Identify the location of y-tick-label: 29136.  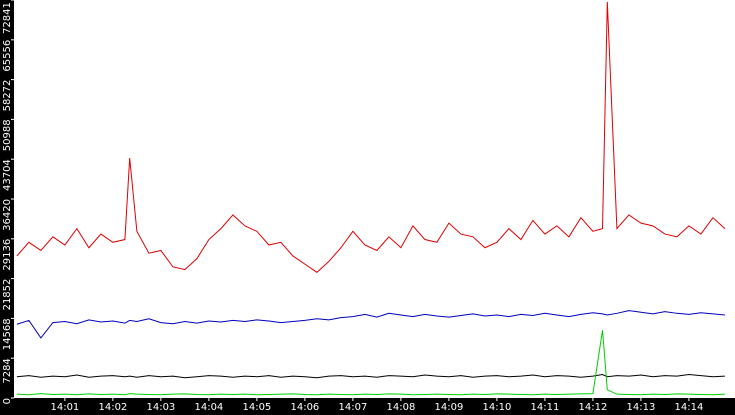
(7, 255).